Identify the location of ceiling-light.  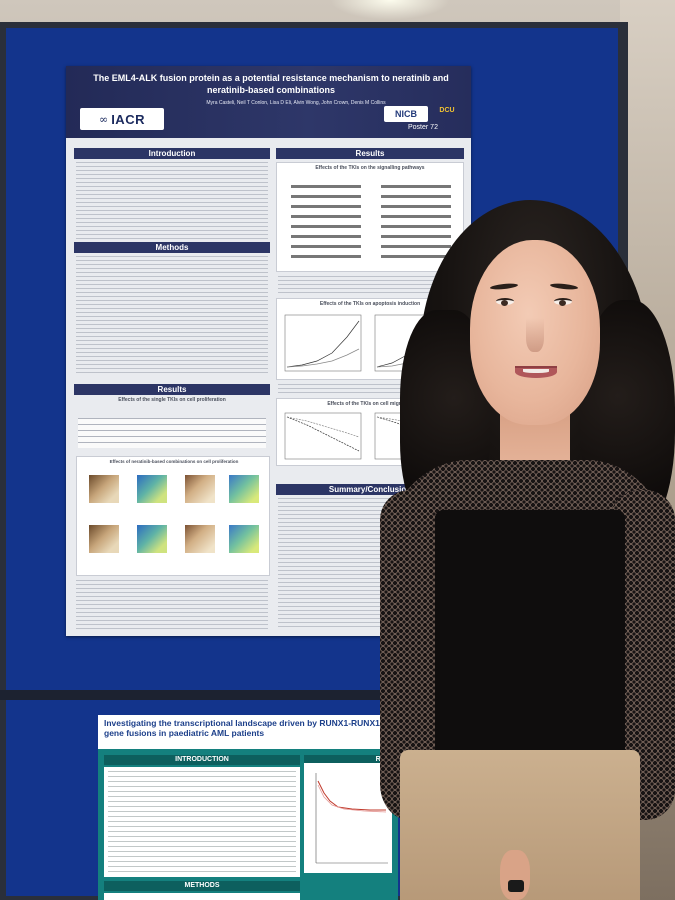
(390, 10).